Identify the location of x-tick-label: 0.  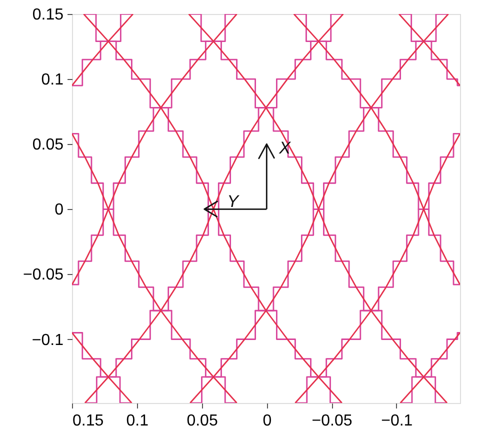
(267, 421).